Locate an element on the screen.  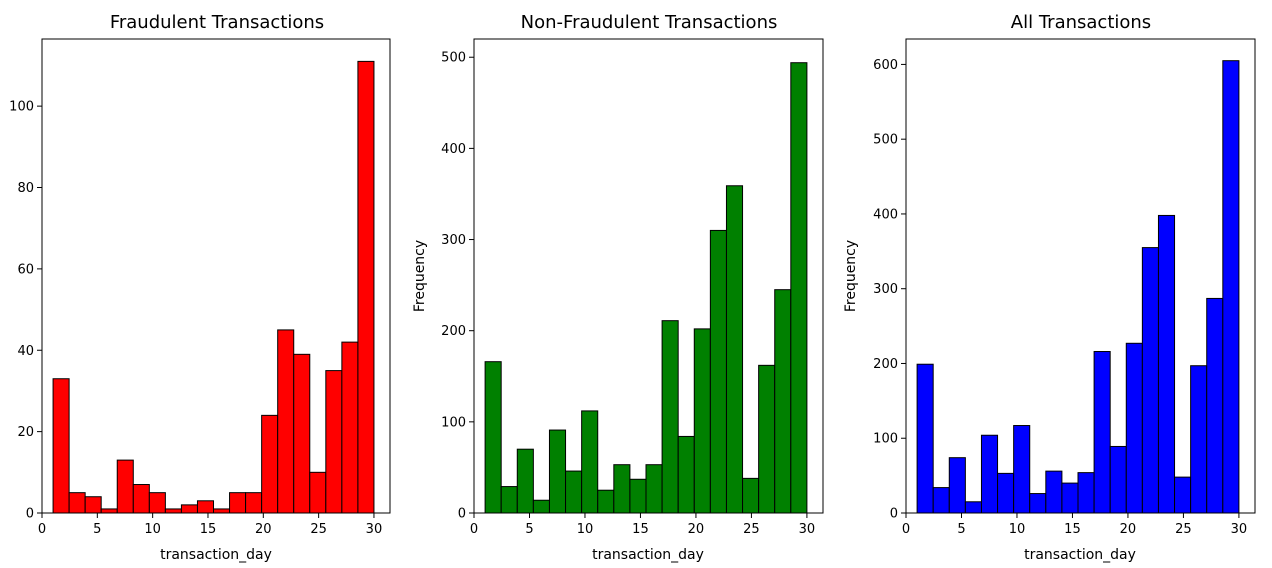
y-tick-label: 20 is located at coordinates (25, 432).